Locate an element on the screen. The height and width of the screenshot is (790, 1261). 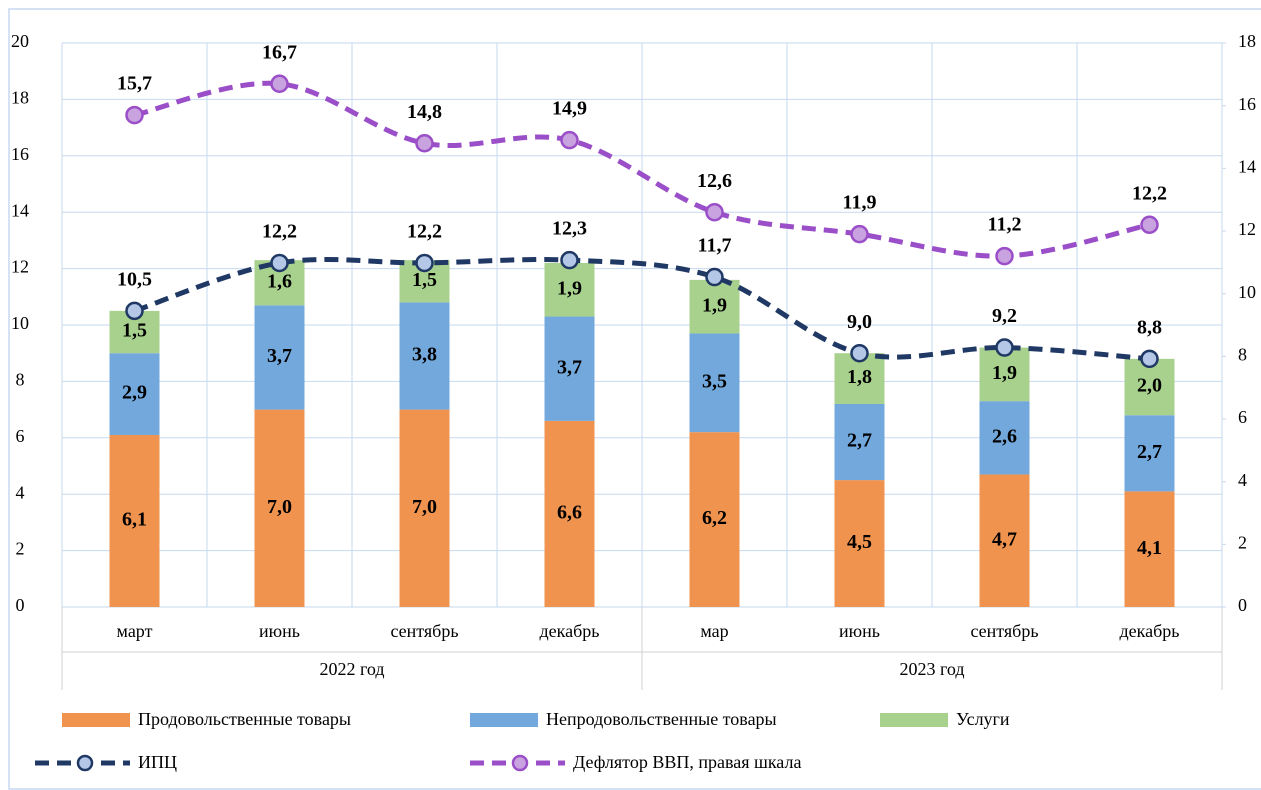
line-value-label: 11,9 is located at coordinates (860, 203).